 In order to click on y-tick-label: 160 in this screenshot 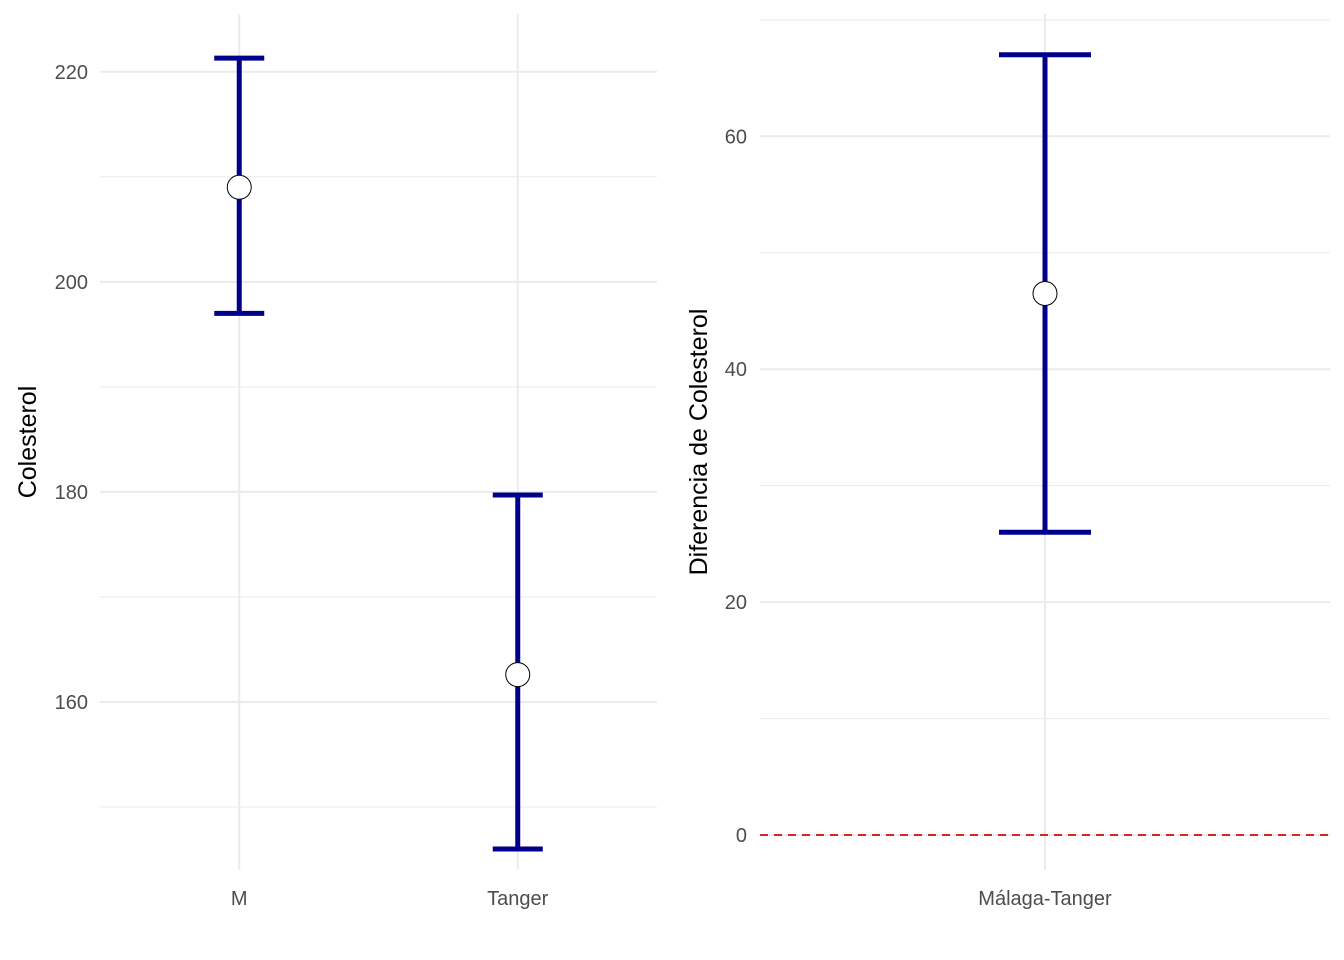, I will do `click(71, 703)`.